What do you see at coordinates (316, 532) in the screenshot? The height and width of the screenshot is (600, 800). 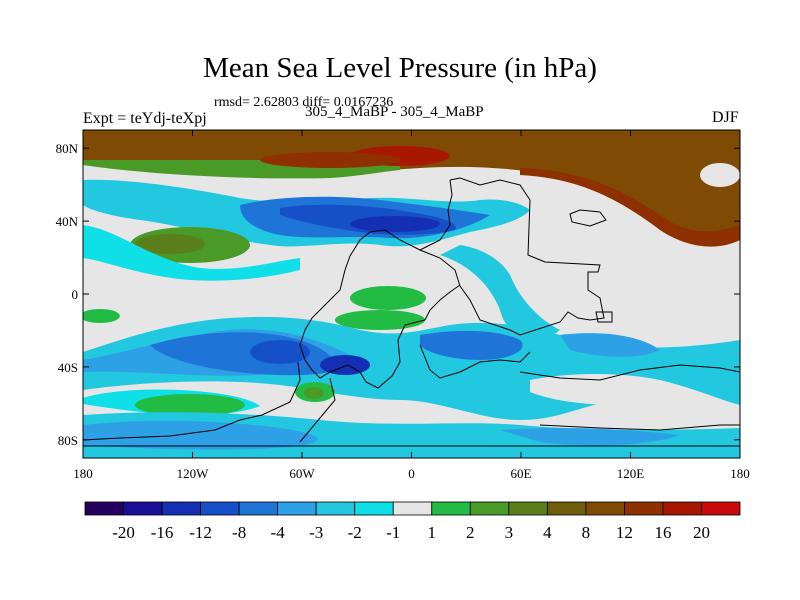 I see `colorbar-label: -3` at bounding box center [316, 532].